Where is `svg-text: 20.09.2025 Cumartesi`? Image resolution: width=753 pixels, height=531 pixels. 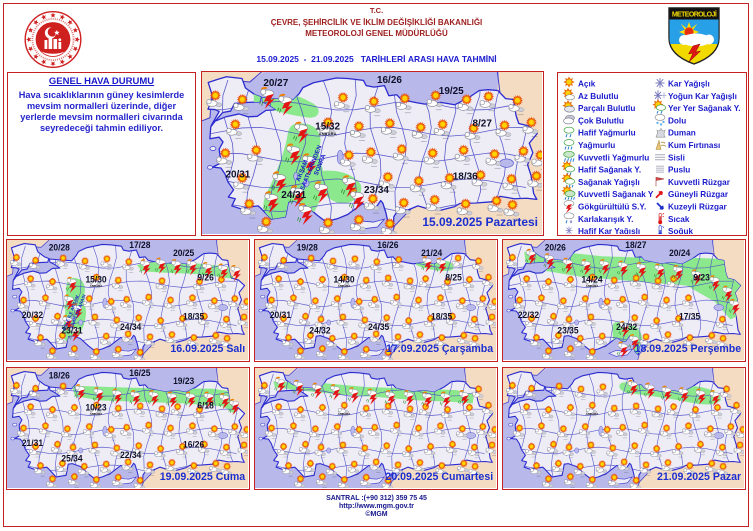 svg-text: 20.09.2025 Cumartesi is located at coordinates (439, 477).